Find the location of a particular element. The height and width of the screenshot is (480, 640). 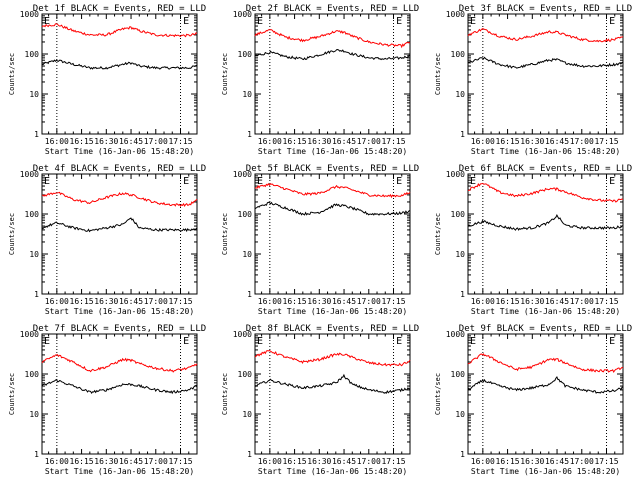

panel-title: Det 2f BLACK = Events, RED = LLD is located at coordinates (332, 9).